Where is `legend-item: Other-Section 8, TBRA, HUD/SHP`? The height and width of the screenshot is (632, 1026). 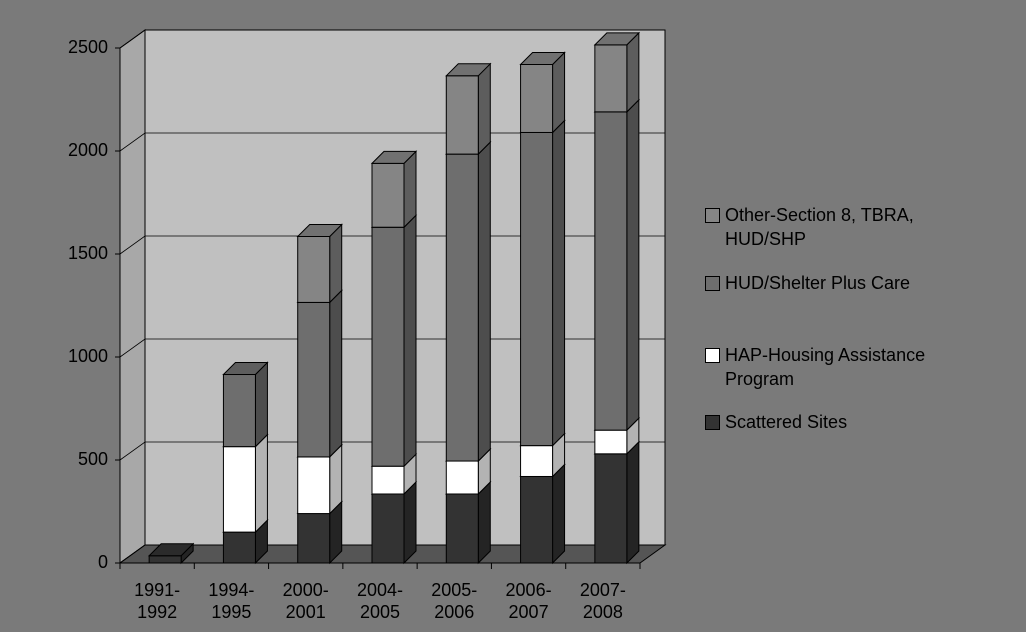 legend-item: Other-Section 8, TBRA, HUD/SHP is located at coordinates (850, 227).